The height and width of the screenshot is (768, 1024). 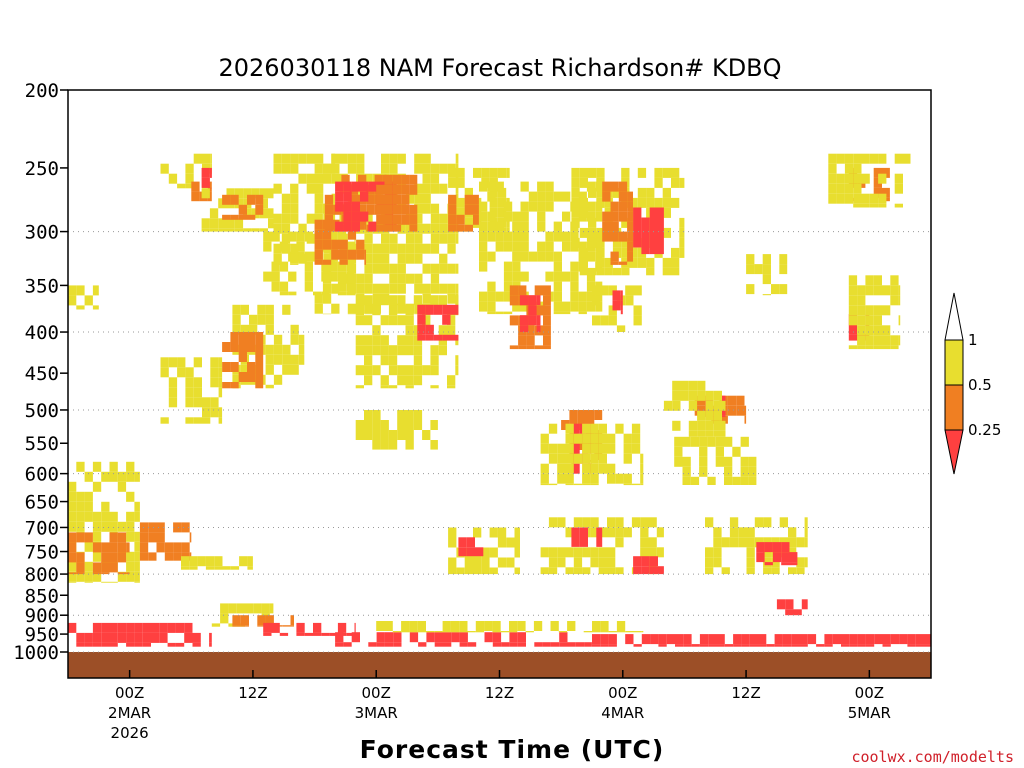 What do you see at coordinates (622, 713) in the screenshot?
I see `x-tick-label: 4MAR` at bounding box center [622, 713].